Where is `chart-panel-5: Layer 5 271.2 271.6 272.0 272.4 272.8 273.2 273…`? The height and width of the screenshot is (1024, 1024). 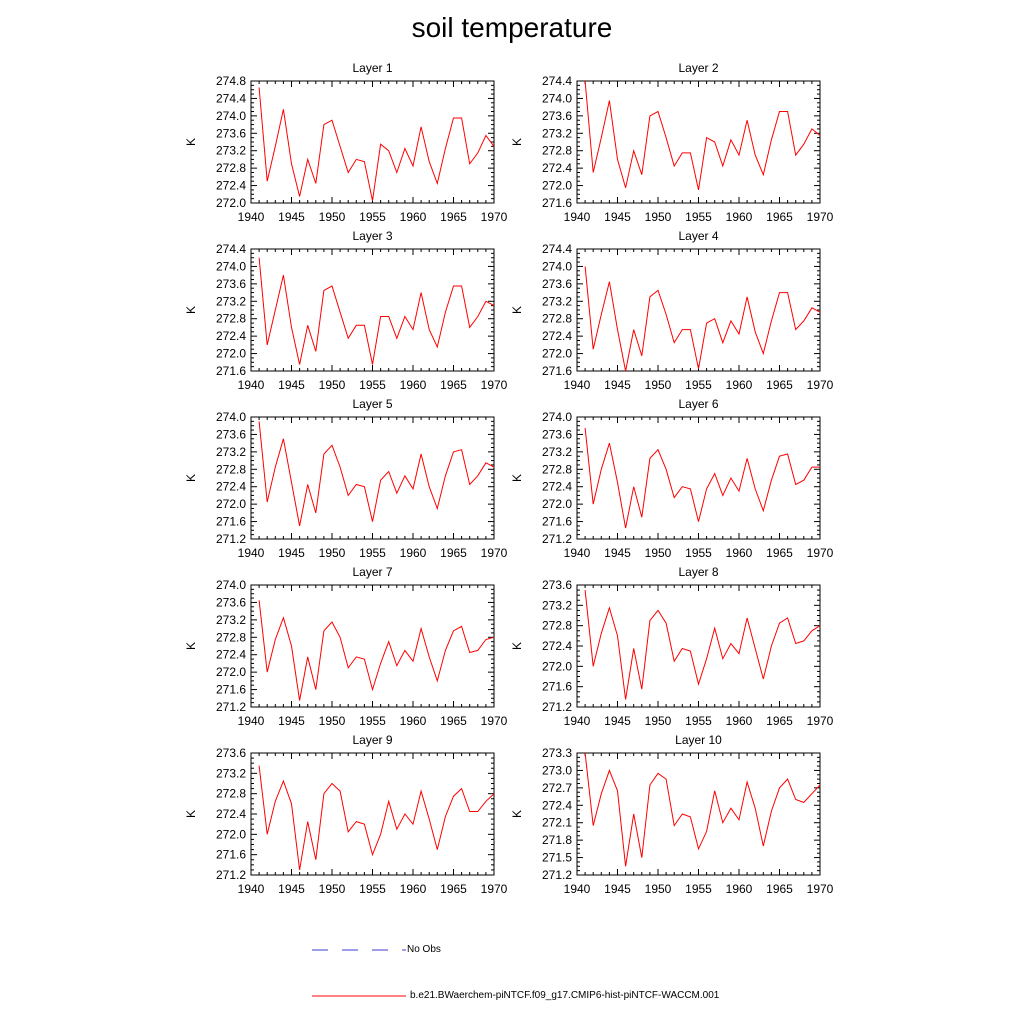
chart-panel-5: Layer 5 271.2 271.6 272.0 272.4 272.8 273.2 273… is located at coordinates (346, 478).